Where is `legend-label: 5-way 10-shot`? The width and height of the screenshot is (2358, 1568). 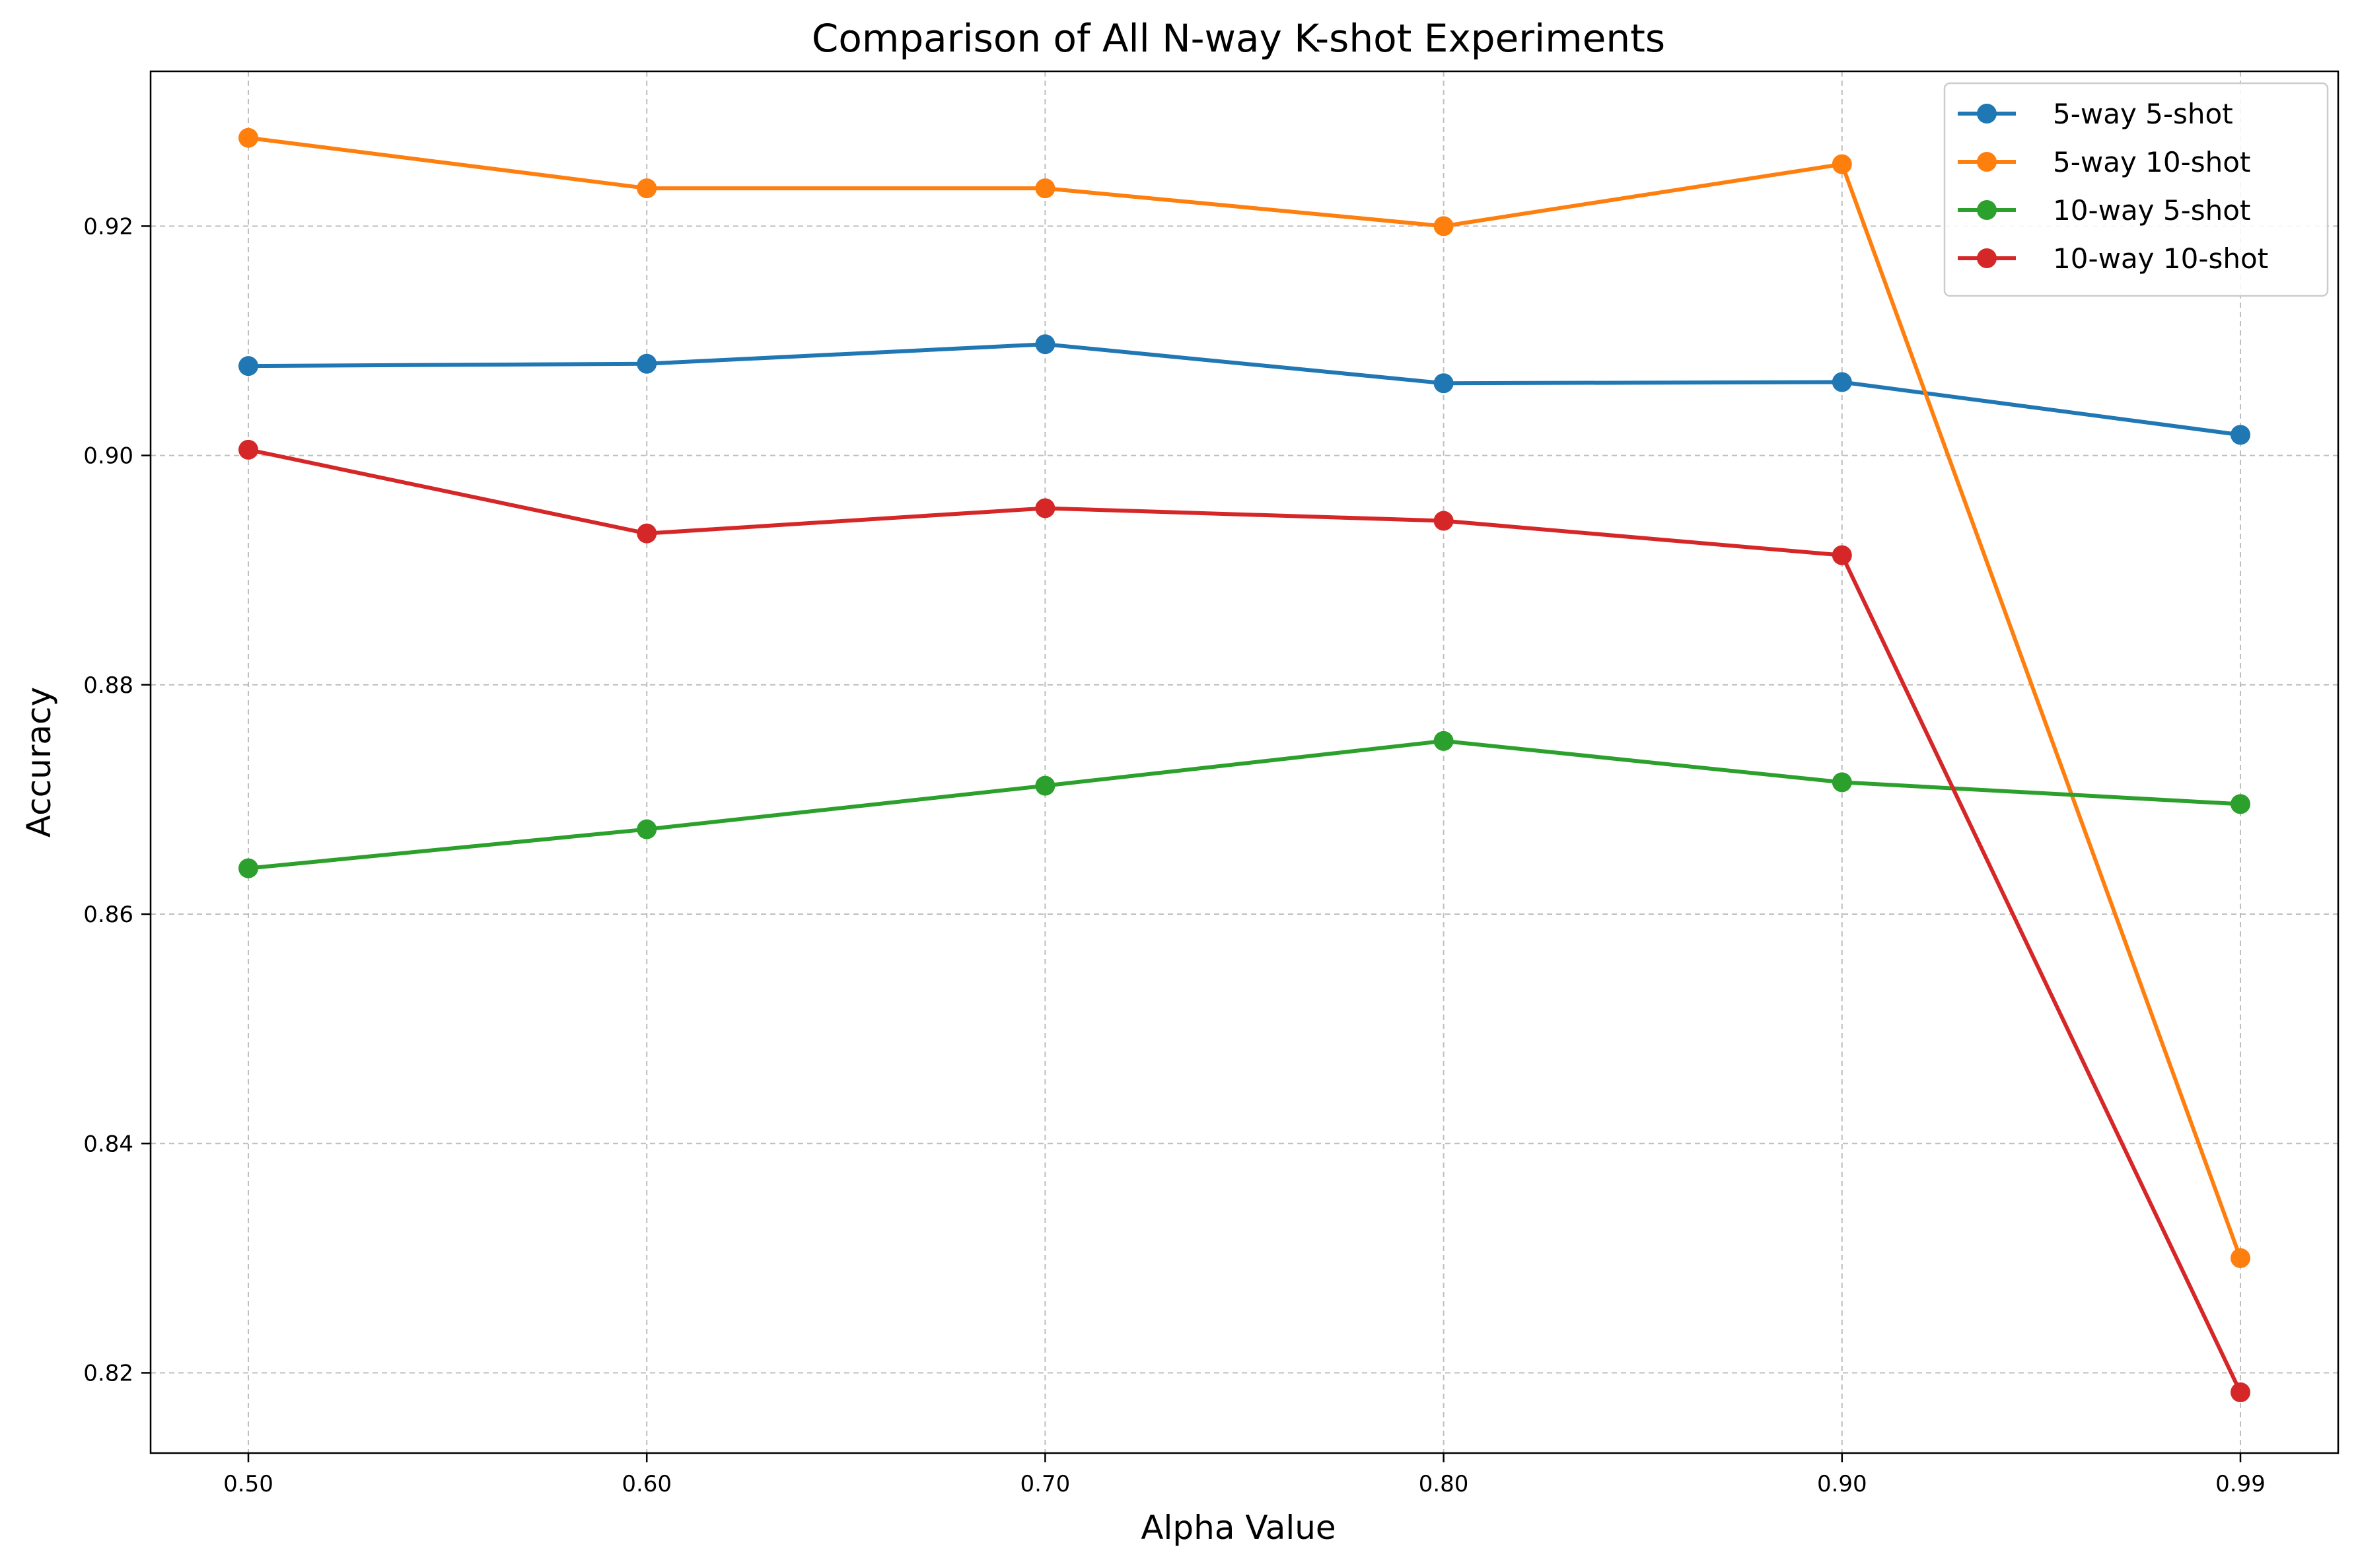
legend-label: 5-way 10-shot is located at coordinates (2151, 162).